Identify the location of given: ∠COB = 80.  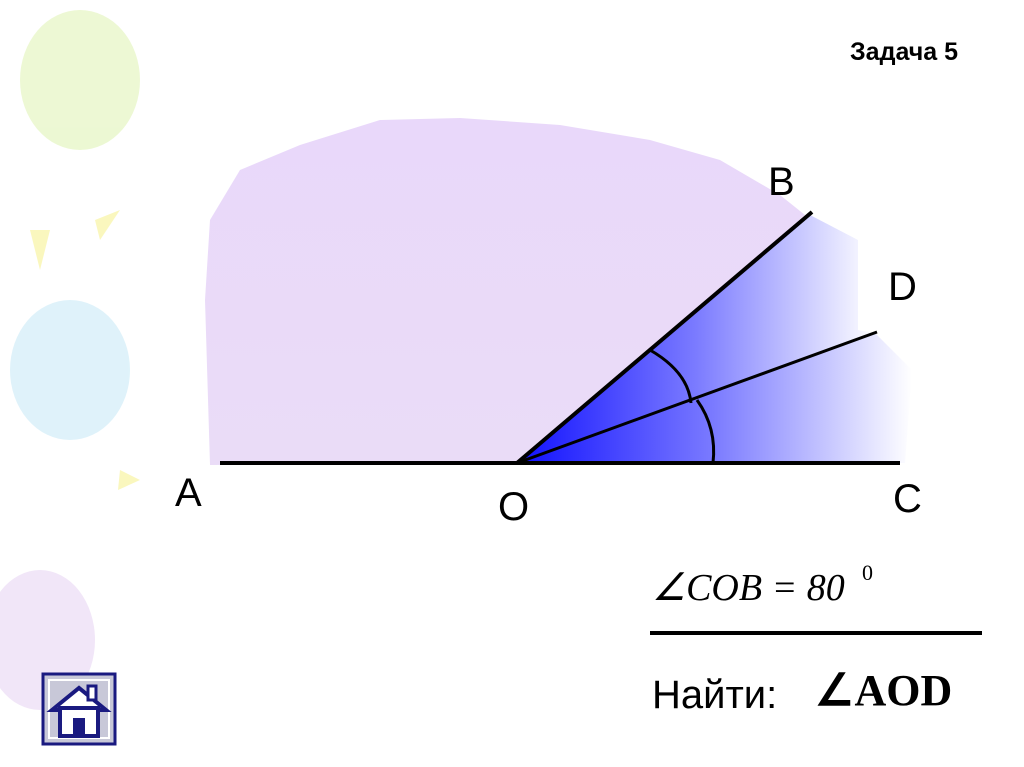
(748, 588).